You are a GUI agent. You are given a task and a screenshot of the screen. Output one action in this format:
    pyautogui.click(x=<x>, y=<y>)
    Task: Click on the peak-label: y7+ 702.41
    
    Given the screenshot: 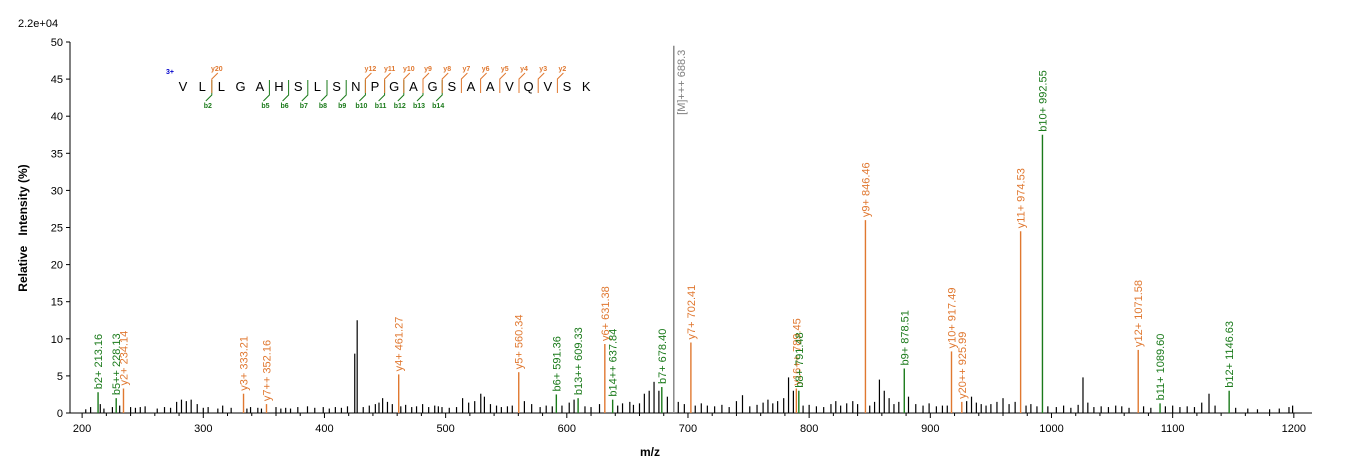 What is the action you would take?
    pyautogui.click(x=692, y=312)
    